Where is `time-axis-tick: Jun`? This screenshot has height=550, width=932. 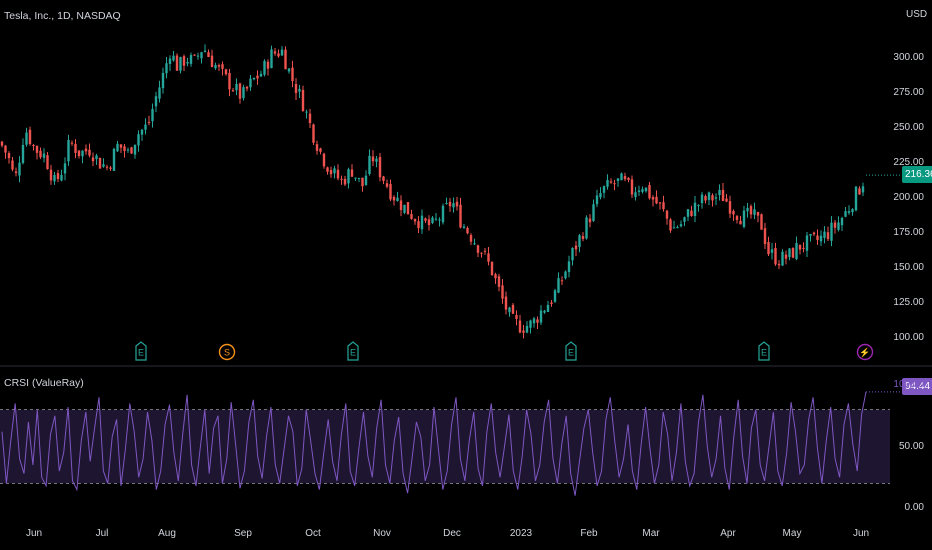 time-axis-tick: Jun is located at coordinates (34, 533).